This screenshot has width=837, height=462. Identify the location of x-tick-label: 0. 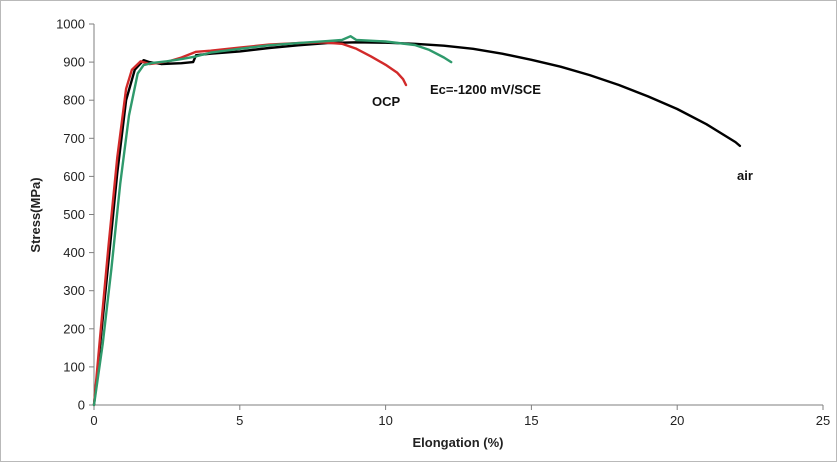
(93, 420).